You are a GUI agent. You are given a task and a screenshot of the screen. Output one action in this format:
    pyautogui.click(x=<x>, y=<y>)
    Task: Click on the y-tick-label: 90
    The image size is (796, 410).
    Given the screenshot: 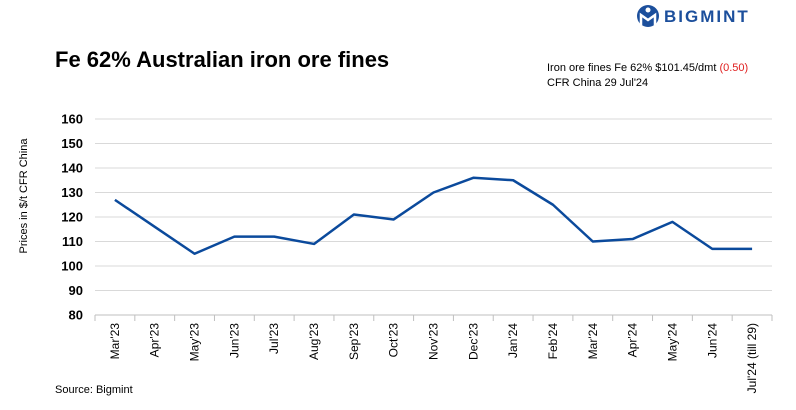 What is the action you would take?
    pyautogui.click(x=76, y=290)
    